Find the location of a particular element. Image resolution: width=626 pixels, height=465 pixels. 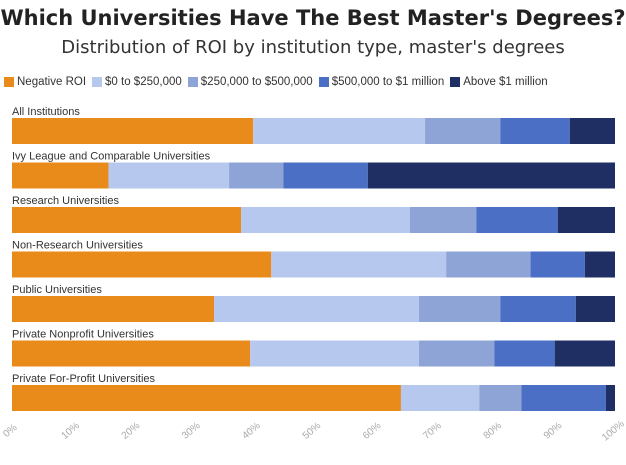

x-tick-label: 100% is located at coordinates (613, 431).